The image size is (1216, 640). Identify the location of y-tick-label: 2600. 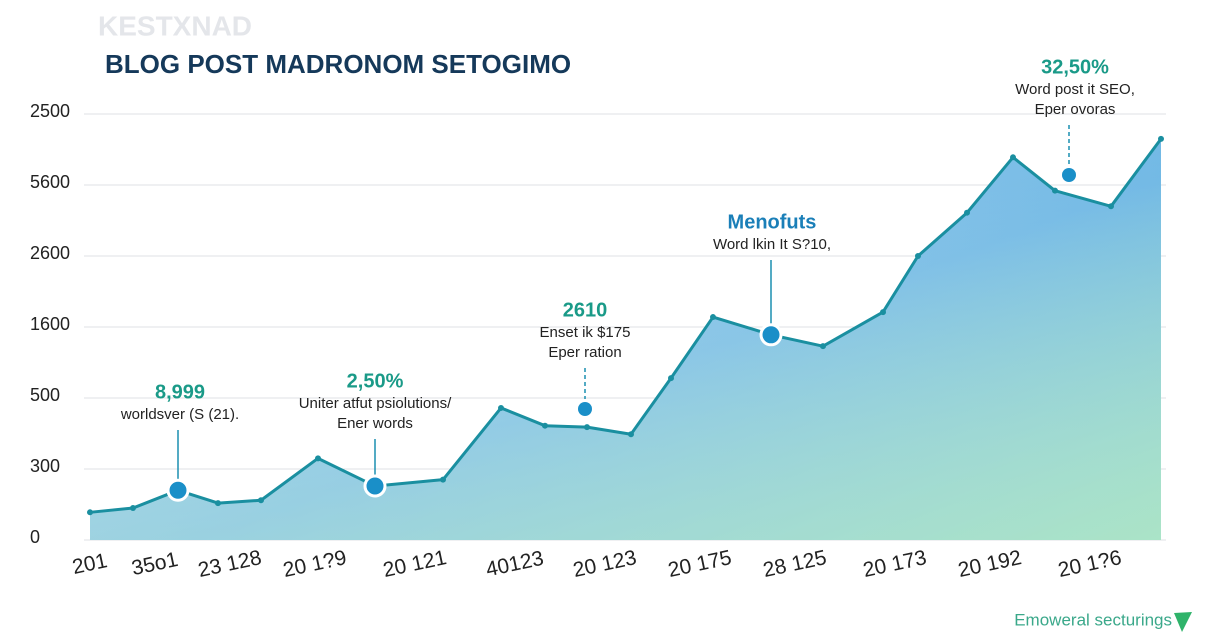
(50, 253).